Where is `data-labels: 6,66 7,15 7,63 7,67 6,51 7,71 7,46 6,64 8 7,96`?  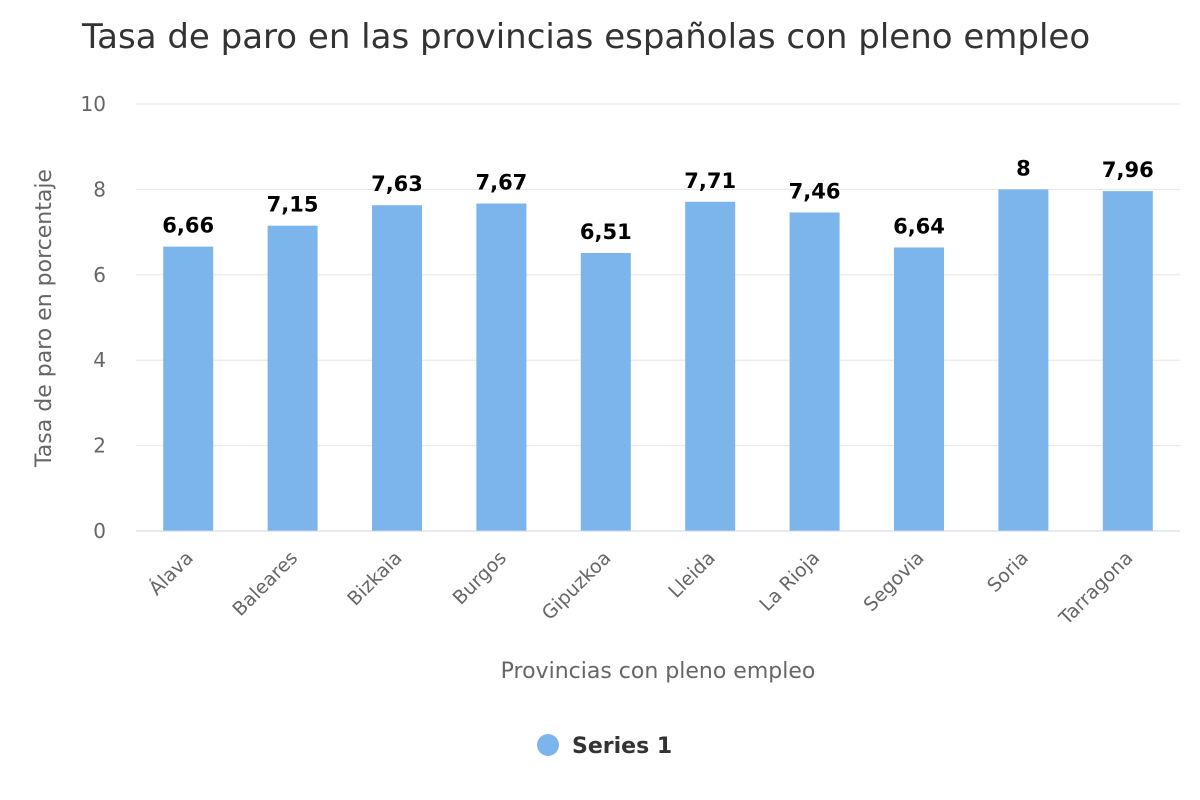
data-labels: 6,66 7,15 7,63 7,67 6,51 7,71 7,46 6,64 8 7,96 is located at coordinates (657, 200).